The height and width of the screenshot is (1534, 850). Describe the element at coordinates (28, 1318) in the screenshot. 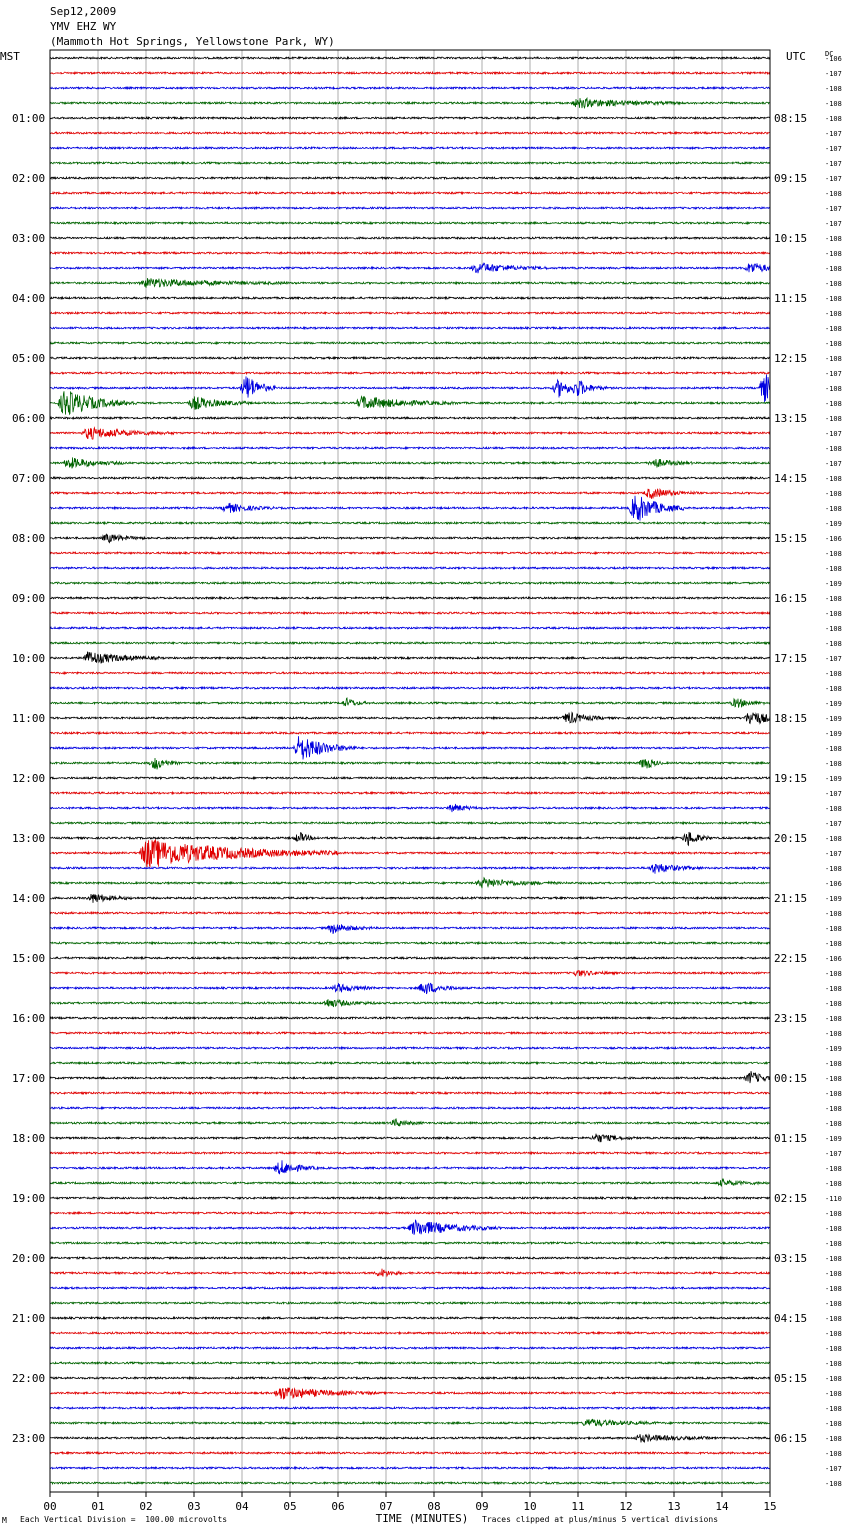

I see `left-hour-label: 21:00` at that location.